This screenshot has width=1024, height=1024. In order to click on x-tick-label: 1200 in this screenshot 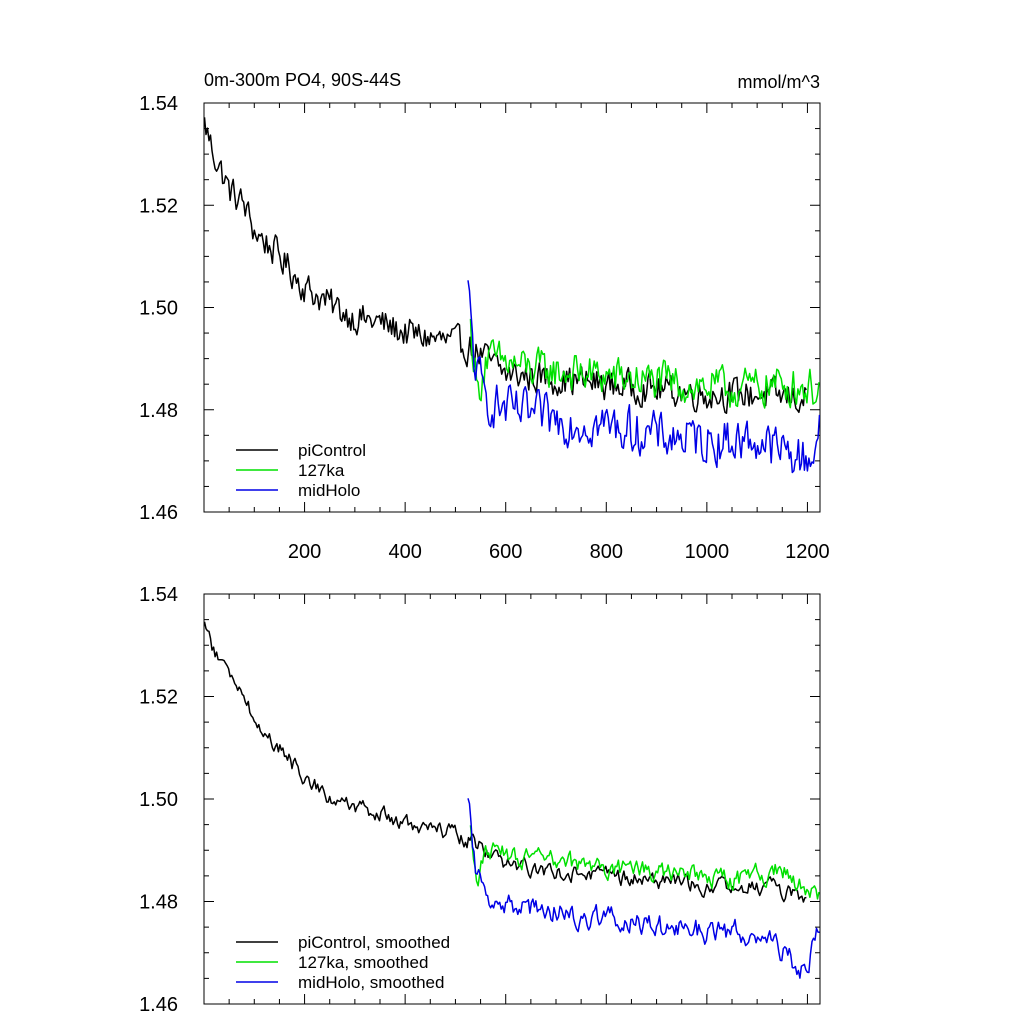, I will do `click(807, 552)`.